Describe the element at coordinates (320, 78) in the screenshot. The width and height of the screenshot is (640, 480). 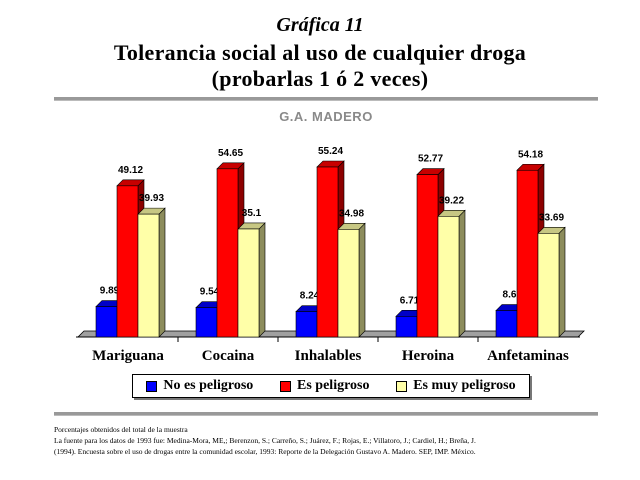
I see `chart-title-line-2: (probarlas 1 ó 2 veces)` at that location.